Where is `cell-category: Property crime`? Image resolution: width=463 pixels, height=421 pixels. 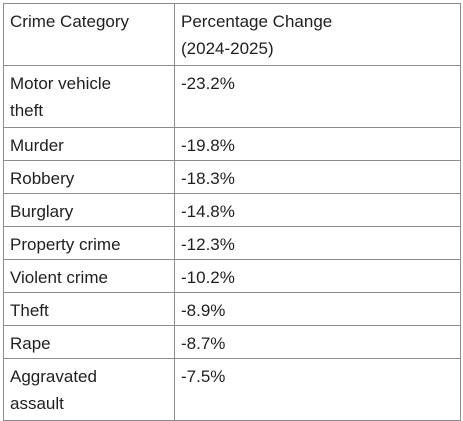
cell-category: Property crime is located at coordinates (89, 243).